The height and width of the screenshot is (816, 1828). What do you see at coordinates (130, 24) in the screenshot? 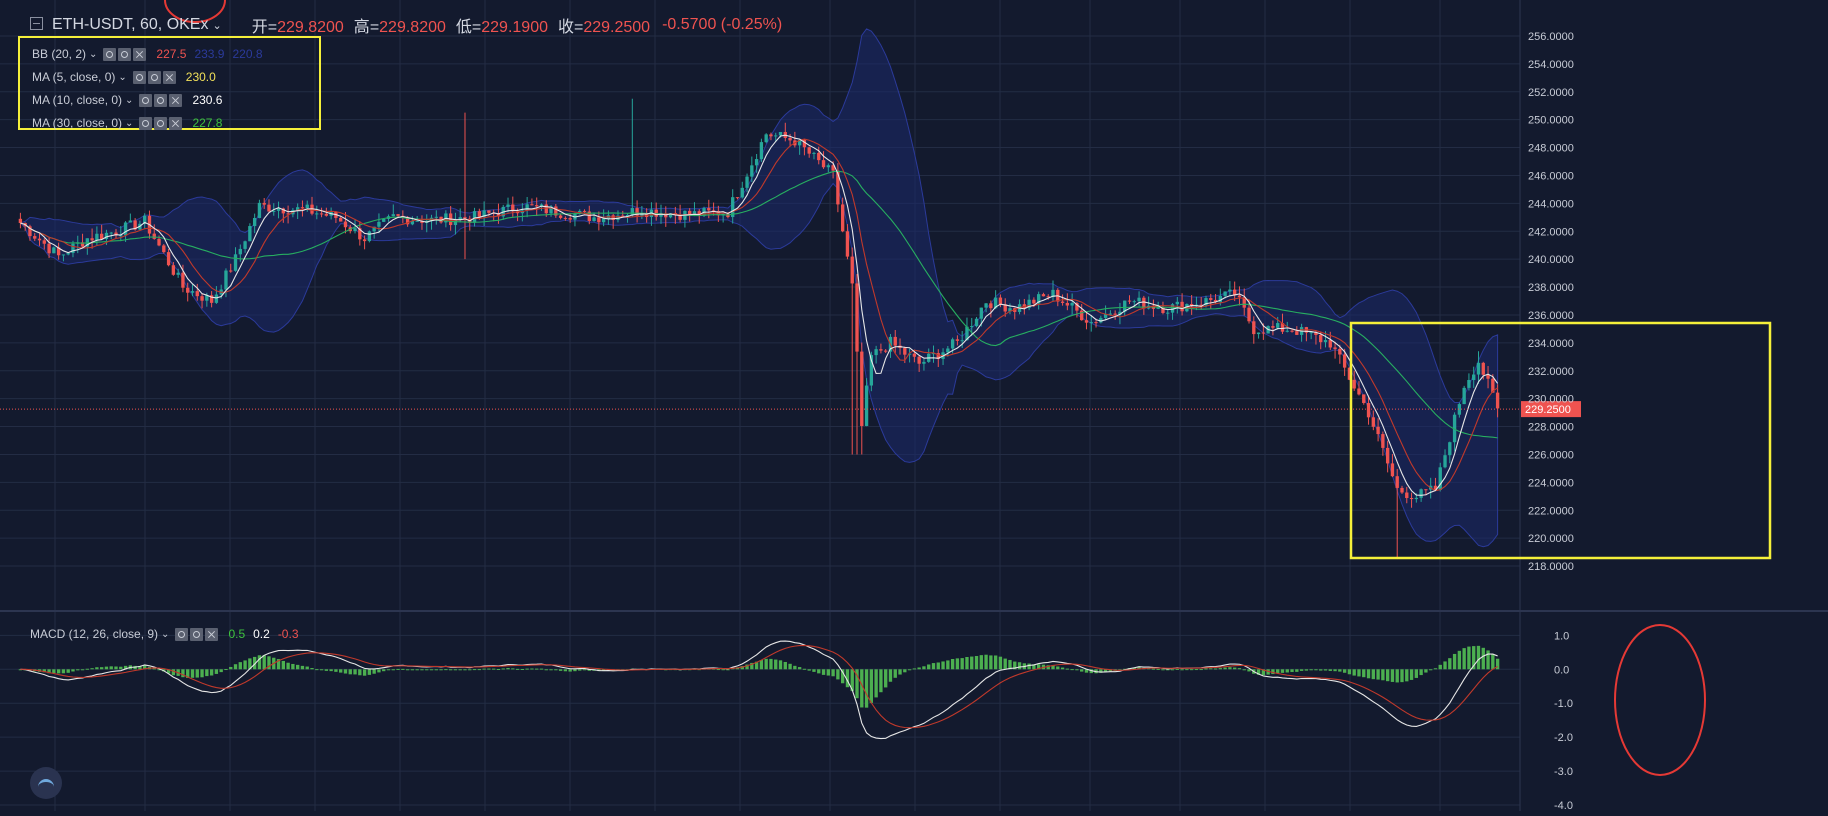
I see `symbol-label: ETH-USDT, 60, OKEx` at bounding box center [130, 24].